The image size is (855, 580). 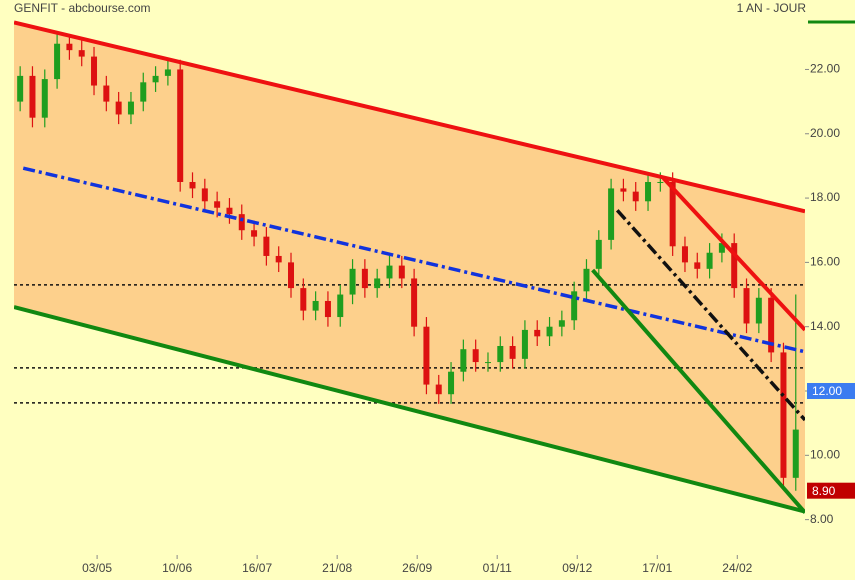 I want to click on x-tick-label: 26/09, so click(x=417, y=568).